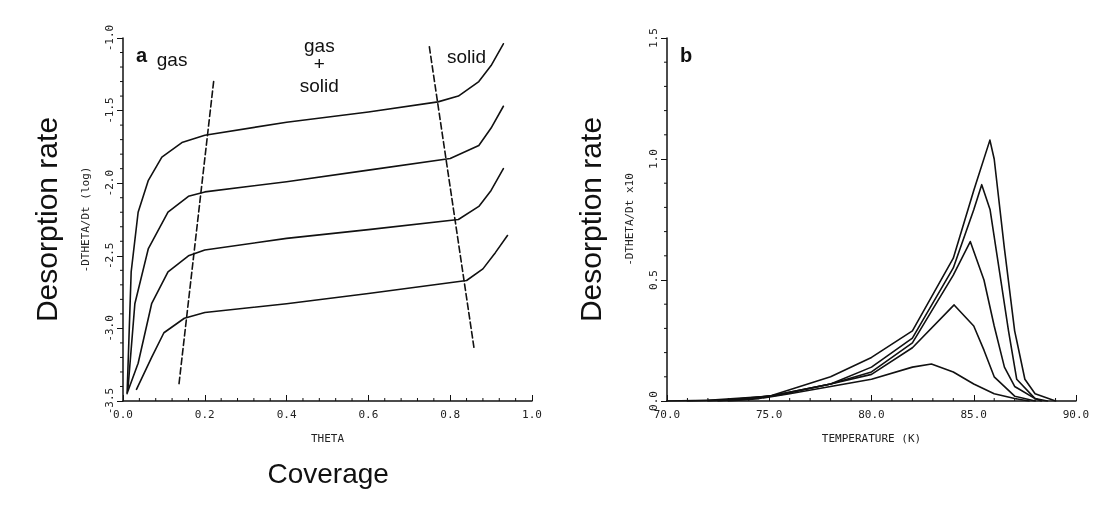 The width and height of the screenshot is (1104, 514). I want to click on y-tick-label: -1.0, so click(109, 38).